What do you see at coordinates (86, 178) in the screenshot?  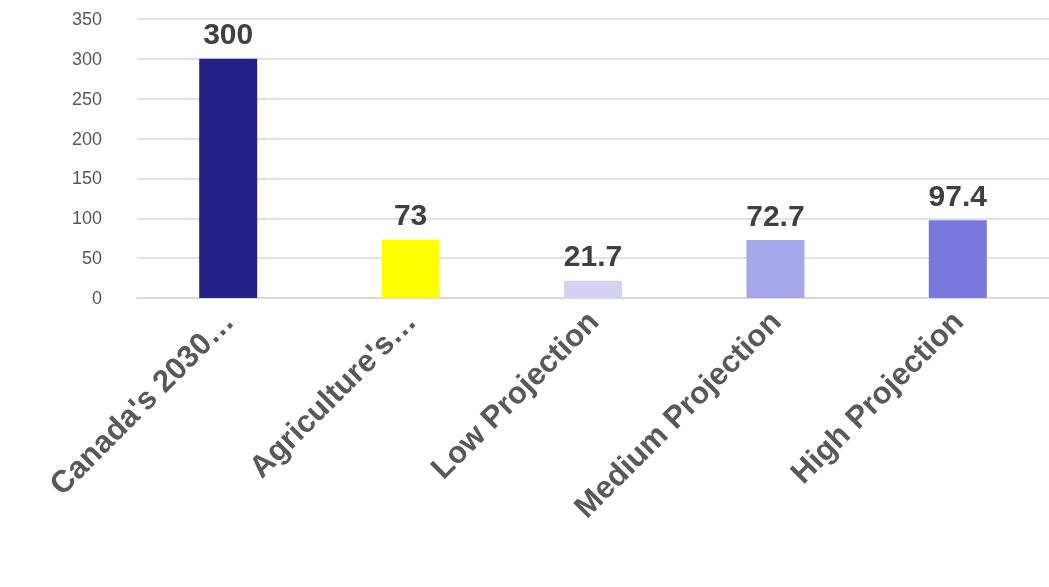 I see `y-tick-label: 150` at bounding box center [86, 178].